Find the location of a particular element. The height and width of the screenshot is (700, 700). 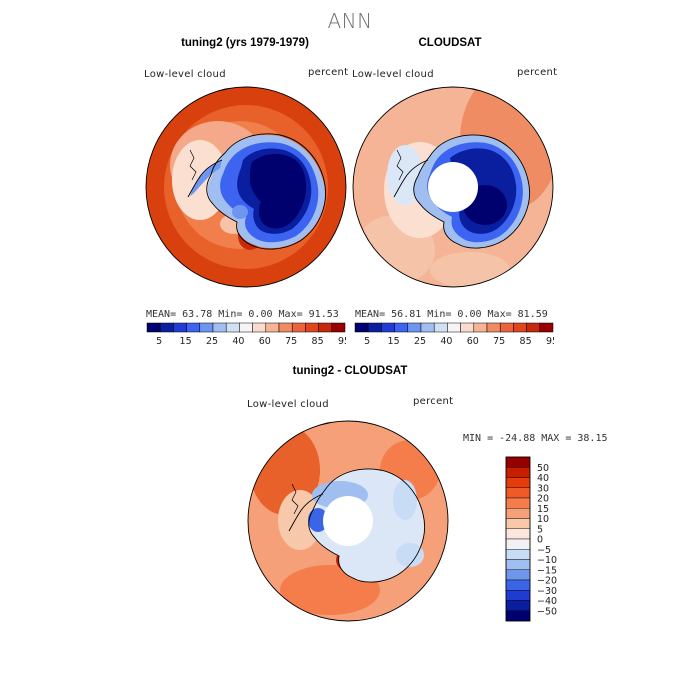

max-value: 91.53 is located at coordinates (323, 314).